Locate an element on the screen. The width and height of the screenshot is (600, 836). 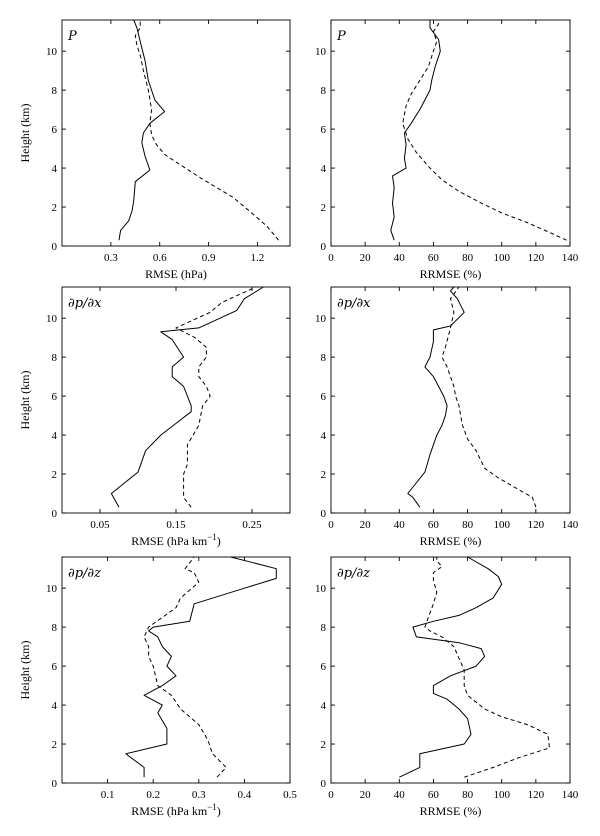
x-tick-label: 0.1 is located at coordinates (108, 795).